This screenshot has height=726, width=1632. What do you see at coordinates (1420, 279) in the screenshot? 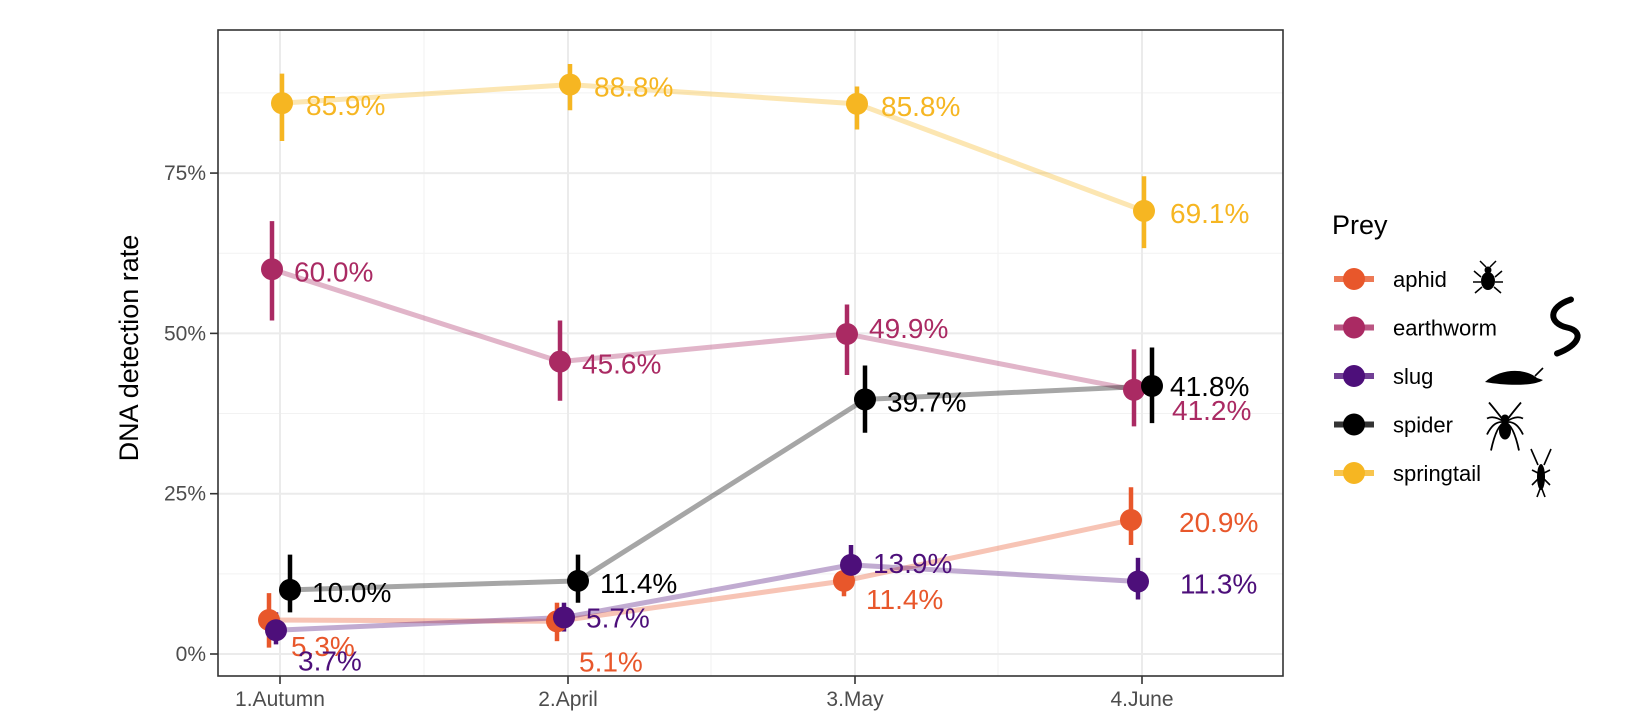
I see `legend-label: aphid` at bounding box center [1420, 279].